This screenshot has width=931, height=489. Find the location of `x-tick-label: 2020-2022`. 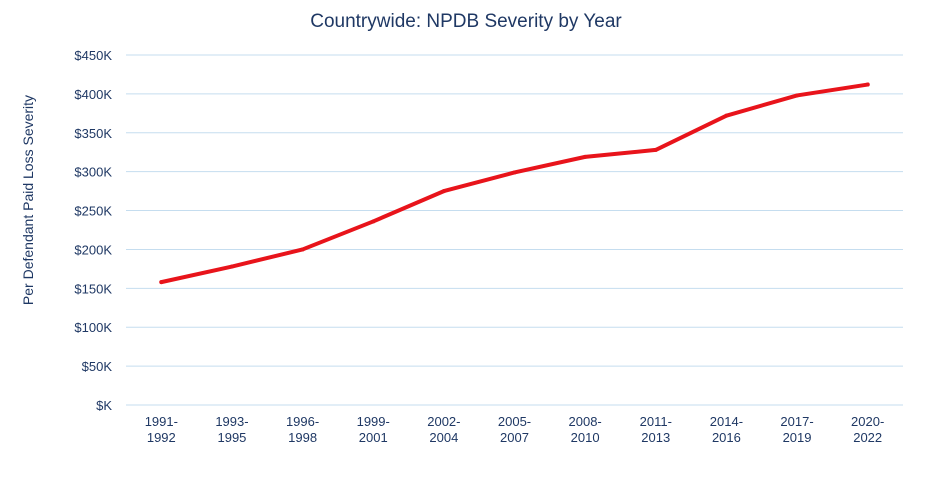

x-tick-label: 2020-2022 is located at coordinates (867, 429).